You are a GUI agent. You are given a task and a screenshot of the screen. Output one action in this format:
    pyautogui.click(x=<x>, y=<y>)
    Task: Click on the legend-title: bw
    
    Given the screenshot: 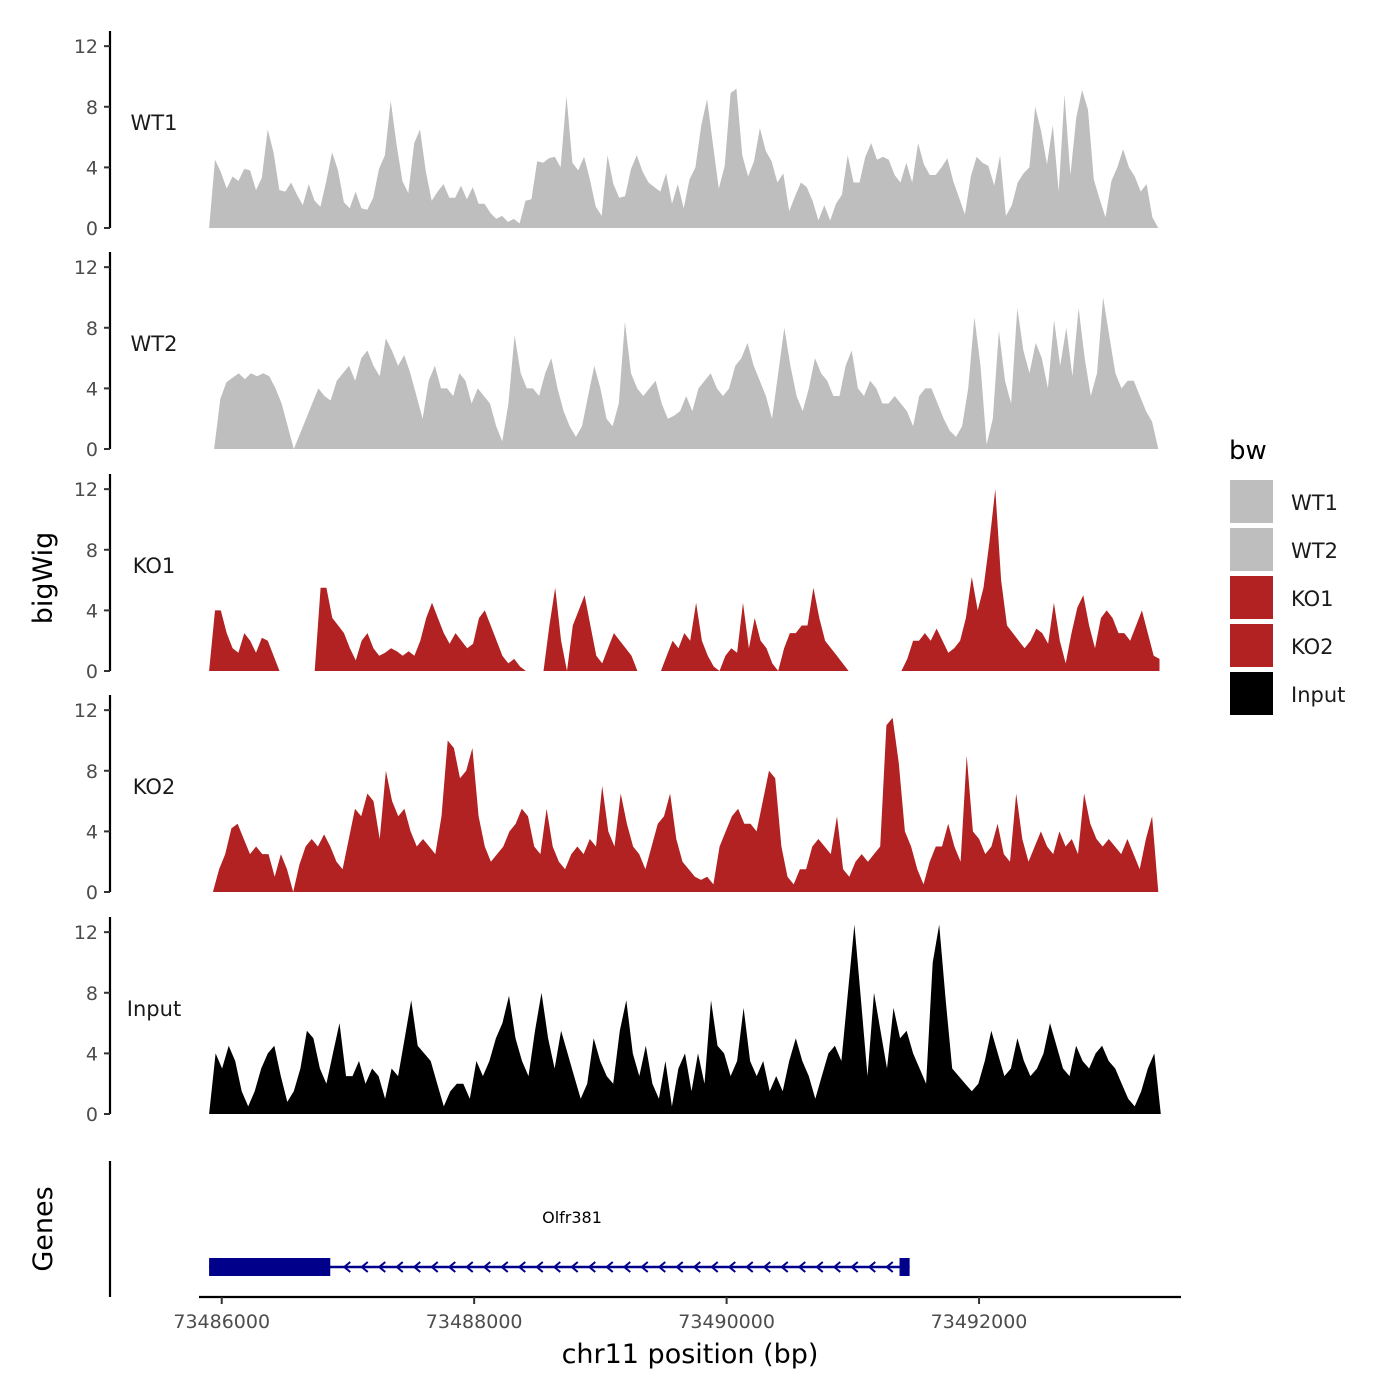 What is the action you would take?
    pyautogui.click(x=1248, y=451)
    